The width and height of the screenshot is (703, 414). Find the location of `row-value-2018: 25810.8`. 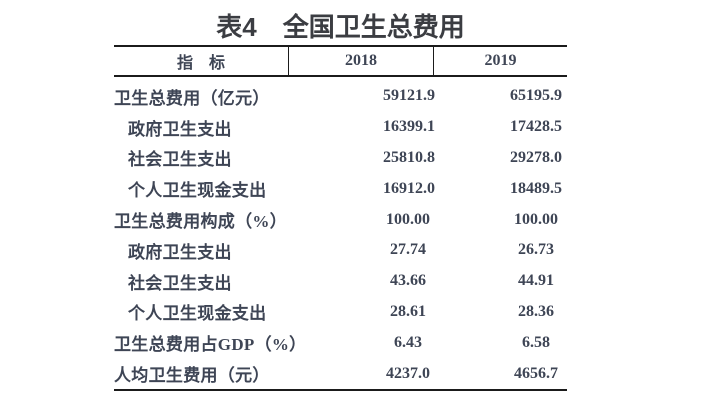

row-value-2018: 25810.8 is located at coordinates (409, 157).